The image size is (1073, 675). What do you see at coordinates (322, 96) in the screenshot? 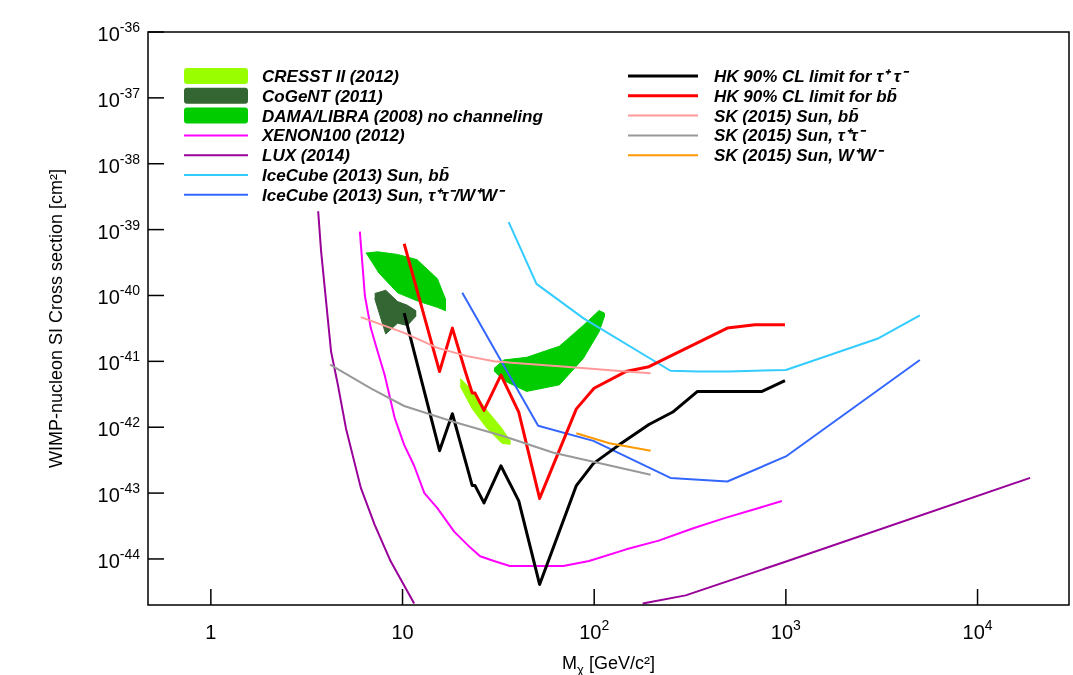
I see `legend-label: CoGeNT (2011)` at bounding box center [322, 96].